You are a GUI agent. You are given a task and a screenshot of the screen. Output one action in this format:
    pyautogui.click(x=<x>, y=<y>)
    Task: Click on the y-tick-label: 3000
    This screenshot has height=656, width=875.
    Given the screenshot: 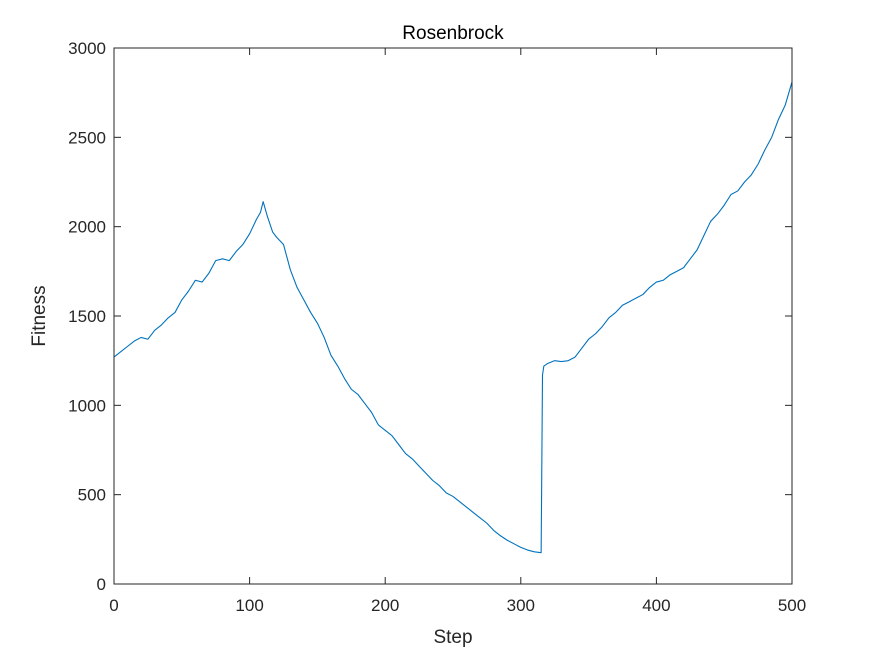 What is the action you would take?
    pyautogui.click(x=87, y=48)
    